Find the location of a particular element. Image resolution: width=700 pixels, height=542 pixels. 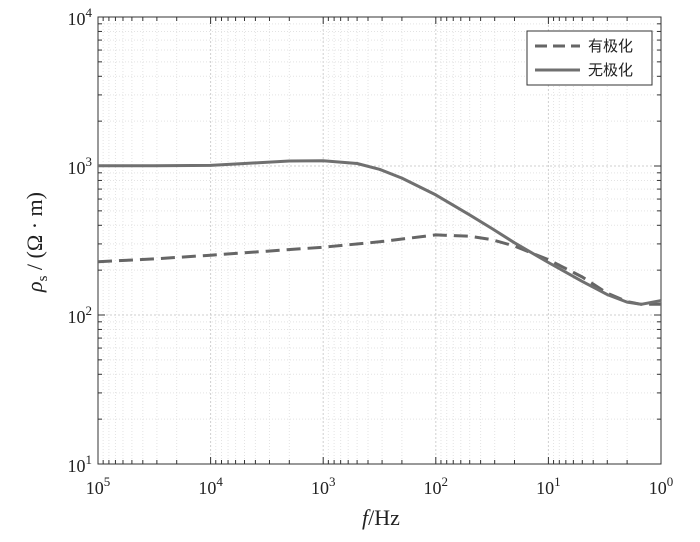

y-tick-label: 10¹ is located at coordinates (80, 464).